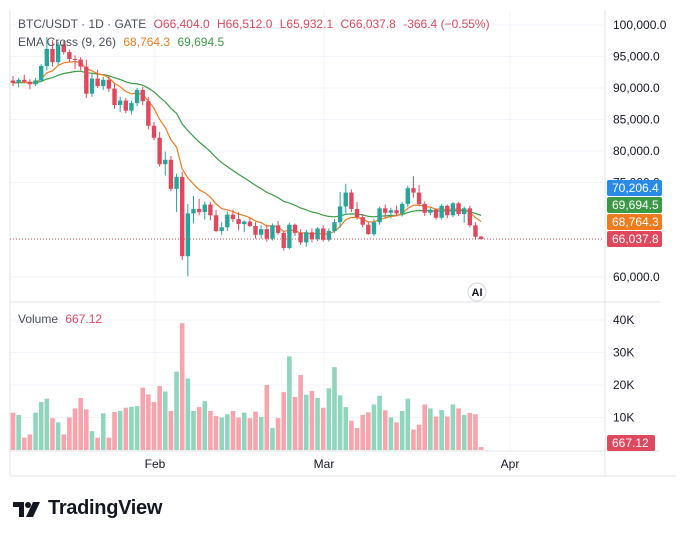 The width and height of the screenshot is (687, 539). What do you see at coordinates (310, 24) in the screenshot?
I see `low-value: 65,932.1` at bounding box center [310, 24].